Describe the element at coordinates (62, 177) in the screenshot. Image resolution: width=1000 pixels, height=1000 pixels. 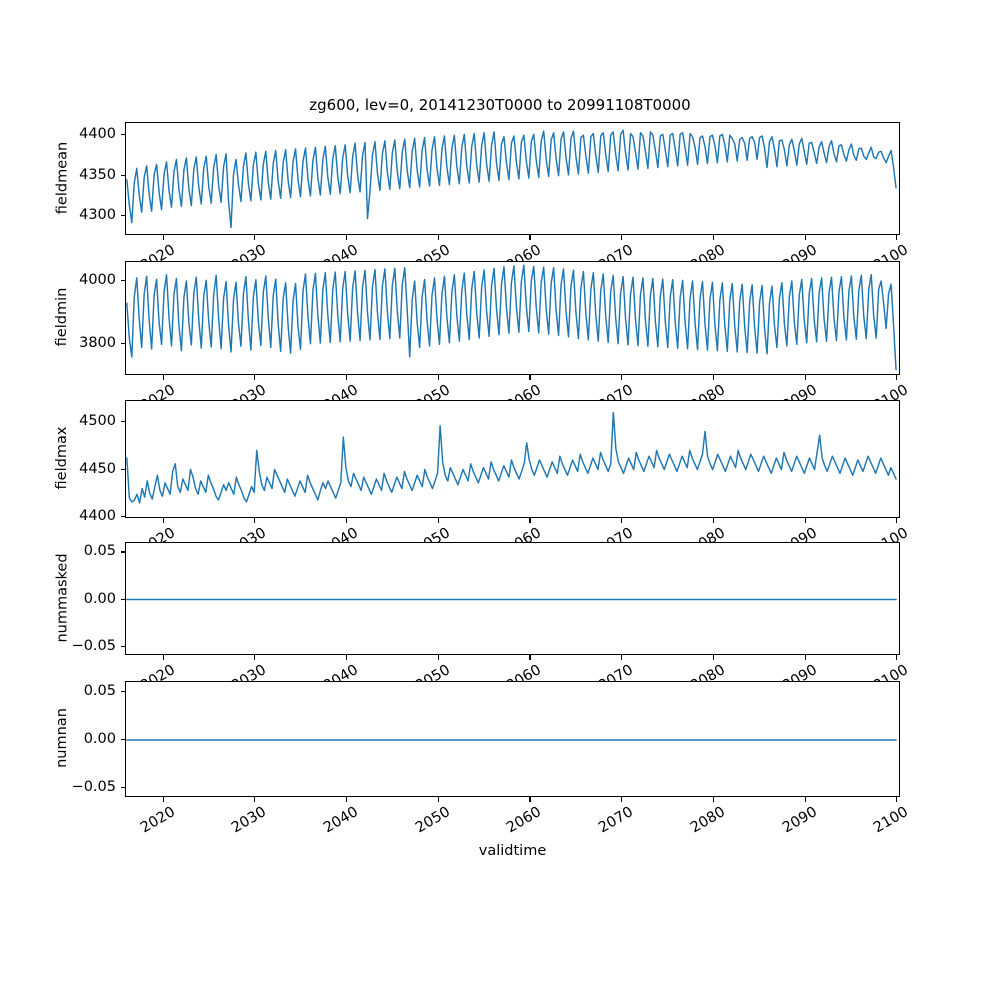
I see `ylabel-fieldmean: fieldmean` at that location.